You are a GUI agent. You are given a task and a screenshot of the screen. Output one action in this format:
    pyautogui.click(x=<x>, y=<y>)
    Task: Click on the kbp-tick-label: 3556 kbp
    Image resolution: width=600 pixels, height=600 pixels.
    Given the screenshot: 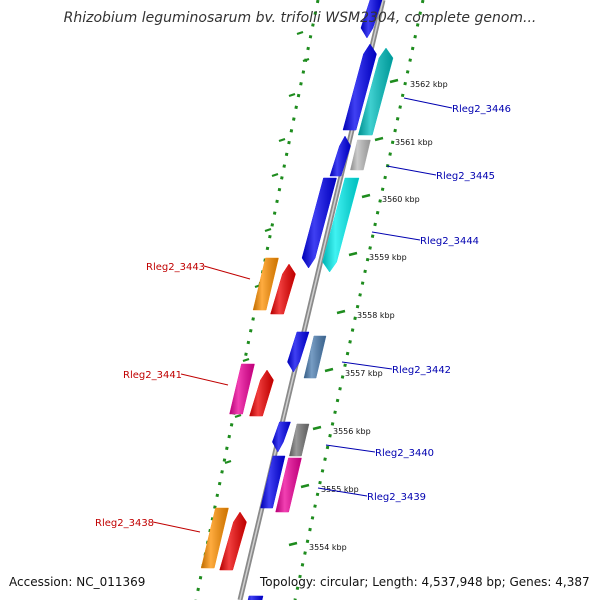 What is the action you would take?
    pyautogui.click(x=352, y=431)
    